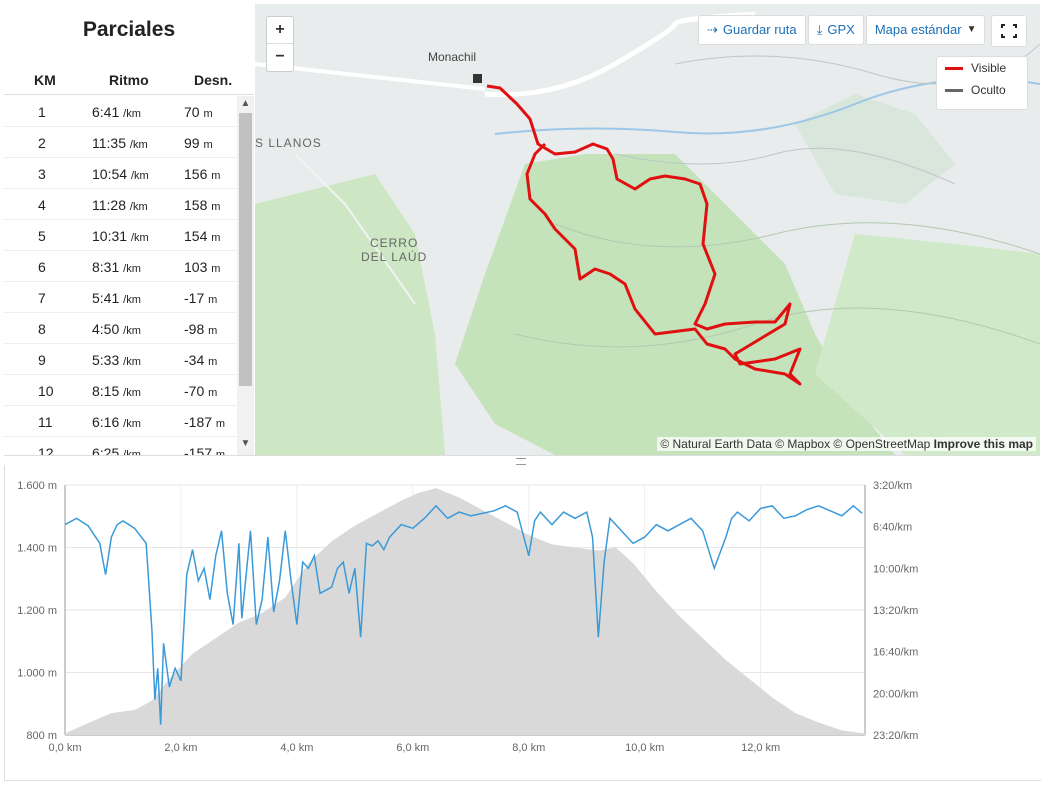 The height and width of the screenshot is (785, 1057). I want to click on split-pace: 11:35 /km, so click(120, 143).